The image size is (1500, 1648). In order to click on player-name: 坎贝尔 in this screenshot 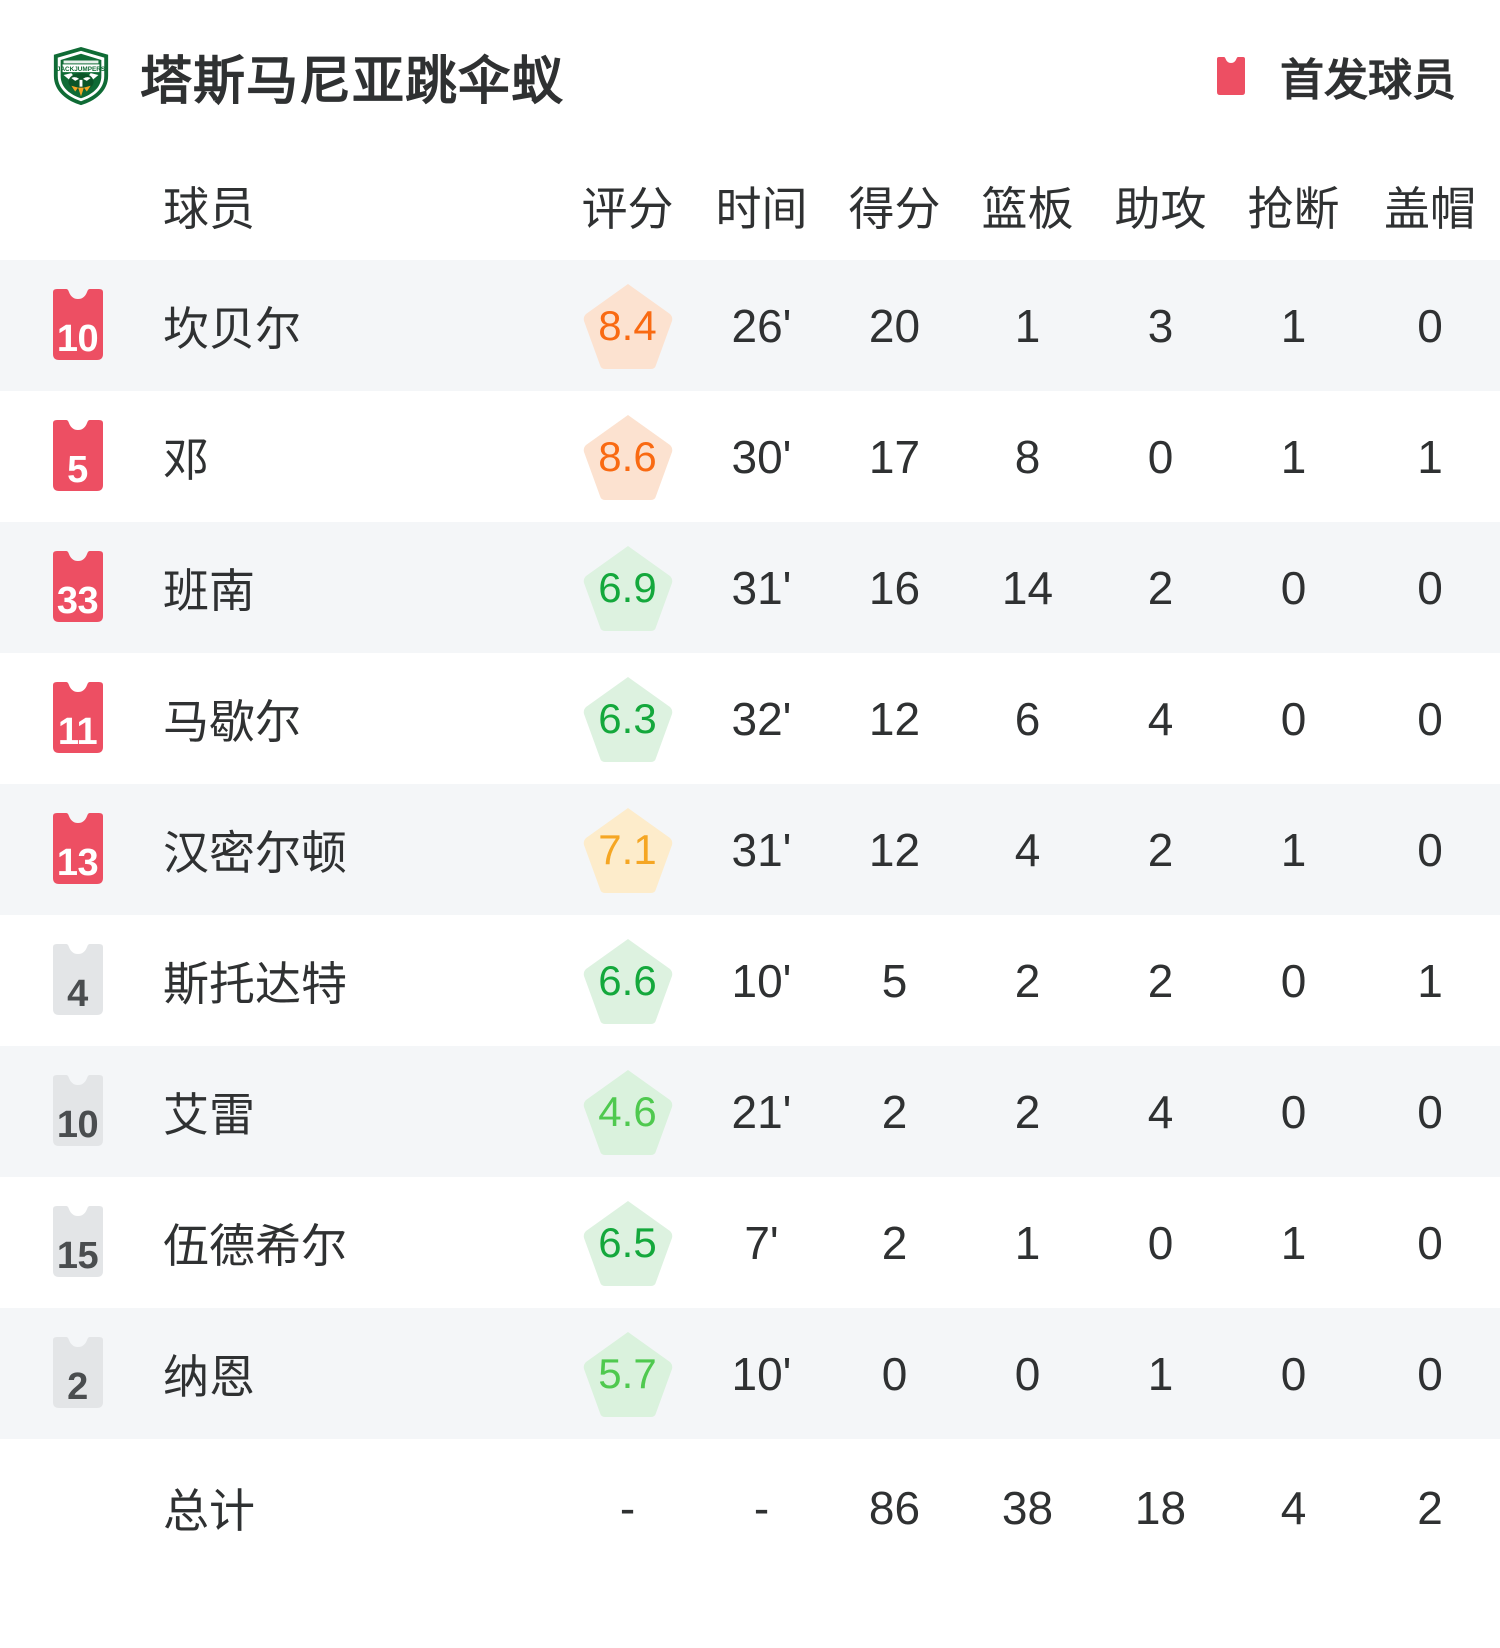, I will do `click(232, 328)`.